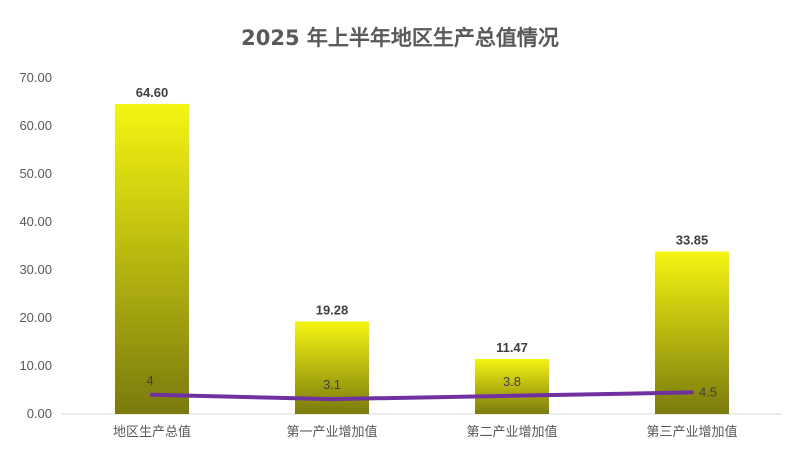 This screenshot has width=800, height=449. What do you see at coordinates (152, 92) in the screenshot?
I see `bar-value-label: 64.60` at bounding box center [152, 92].